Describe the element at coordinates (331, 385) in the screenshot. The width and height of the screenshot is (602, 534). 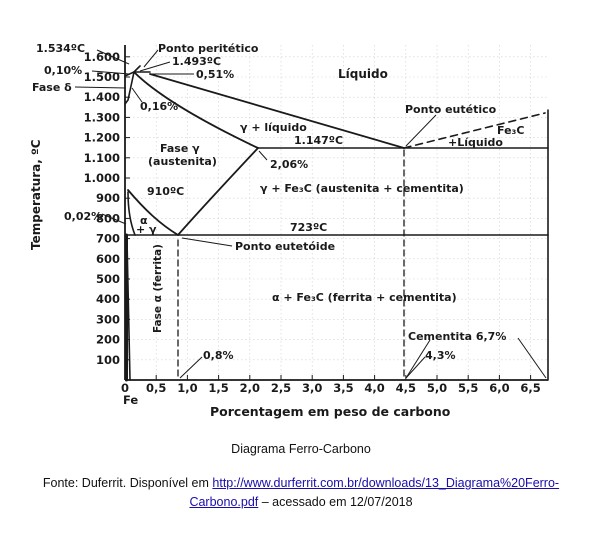
I see `x-tick-labels: 0 0,5 1,0 1,5 2,0 2,5 3,0 3,5 4,0 4,5 5,0 5,5 6,0 6,5` at that location.